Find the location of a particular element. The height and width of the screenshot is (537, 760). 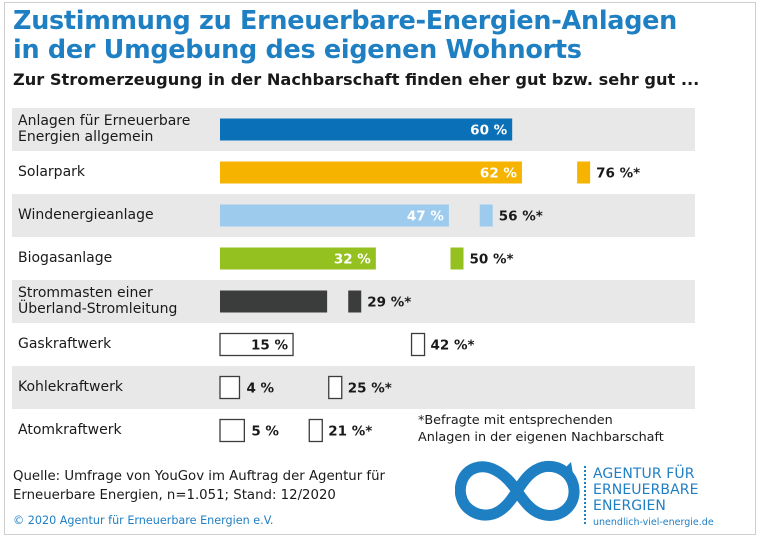

logo-line-3: ENERGIEN is located at coordinates (629, 506).